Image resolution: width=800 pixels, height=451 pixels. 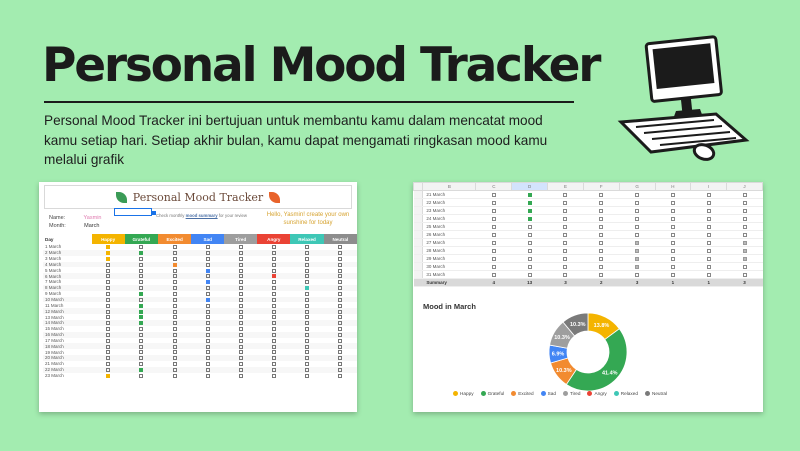 What do you see at coordinates (673, 186) in the screenshot?
I see `column-header-h: H` at bounding box center [673, 186].